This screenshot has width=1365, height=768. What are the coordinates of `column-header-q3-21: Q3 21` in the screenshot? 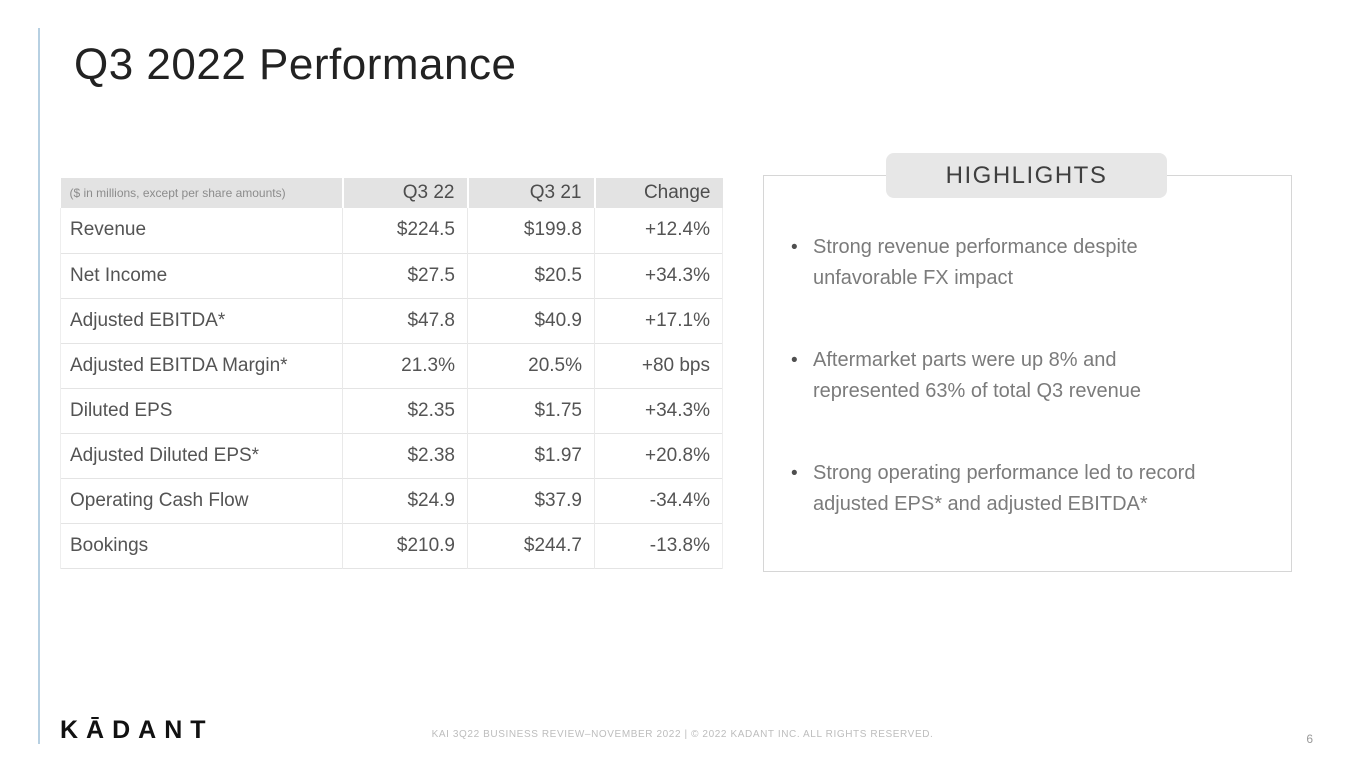 It's located at (530, 193).